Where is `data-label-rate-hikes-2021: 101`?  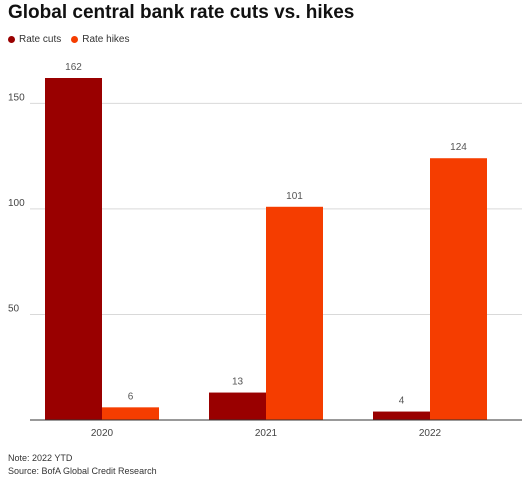 data-label-rate-hikes-2021: 101 is located at coordinates (294, 196).